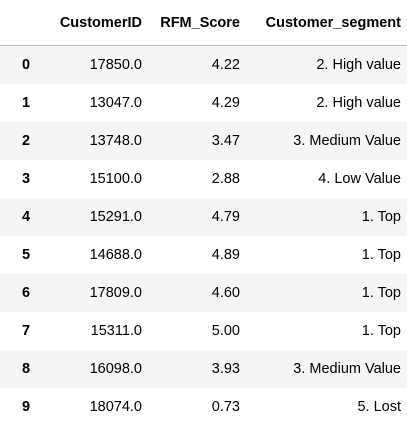  I want to click on table-row: 0 17850.0 4.22 2. High value, so click(203, 64).